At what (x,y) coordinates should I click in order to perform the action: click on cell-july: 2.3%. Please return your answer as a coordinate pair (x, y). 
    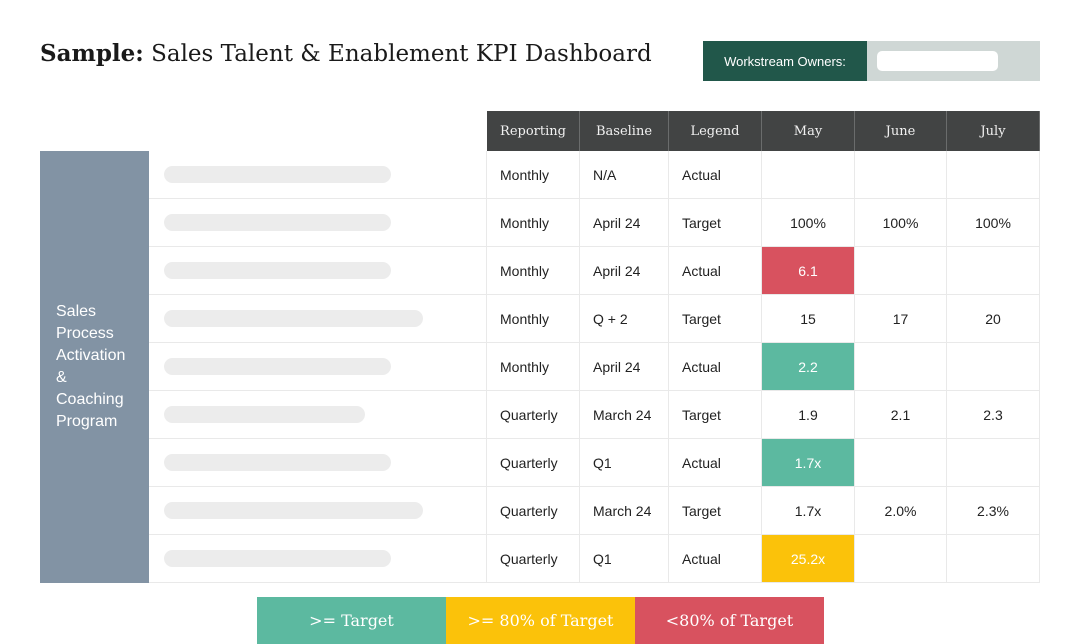
    Looking at the image, I should click on (993, 510).